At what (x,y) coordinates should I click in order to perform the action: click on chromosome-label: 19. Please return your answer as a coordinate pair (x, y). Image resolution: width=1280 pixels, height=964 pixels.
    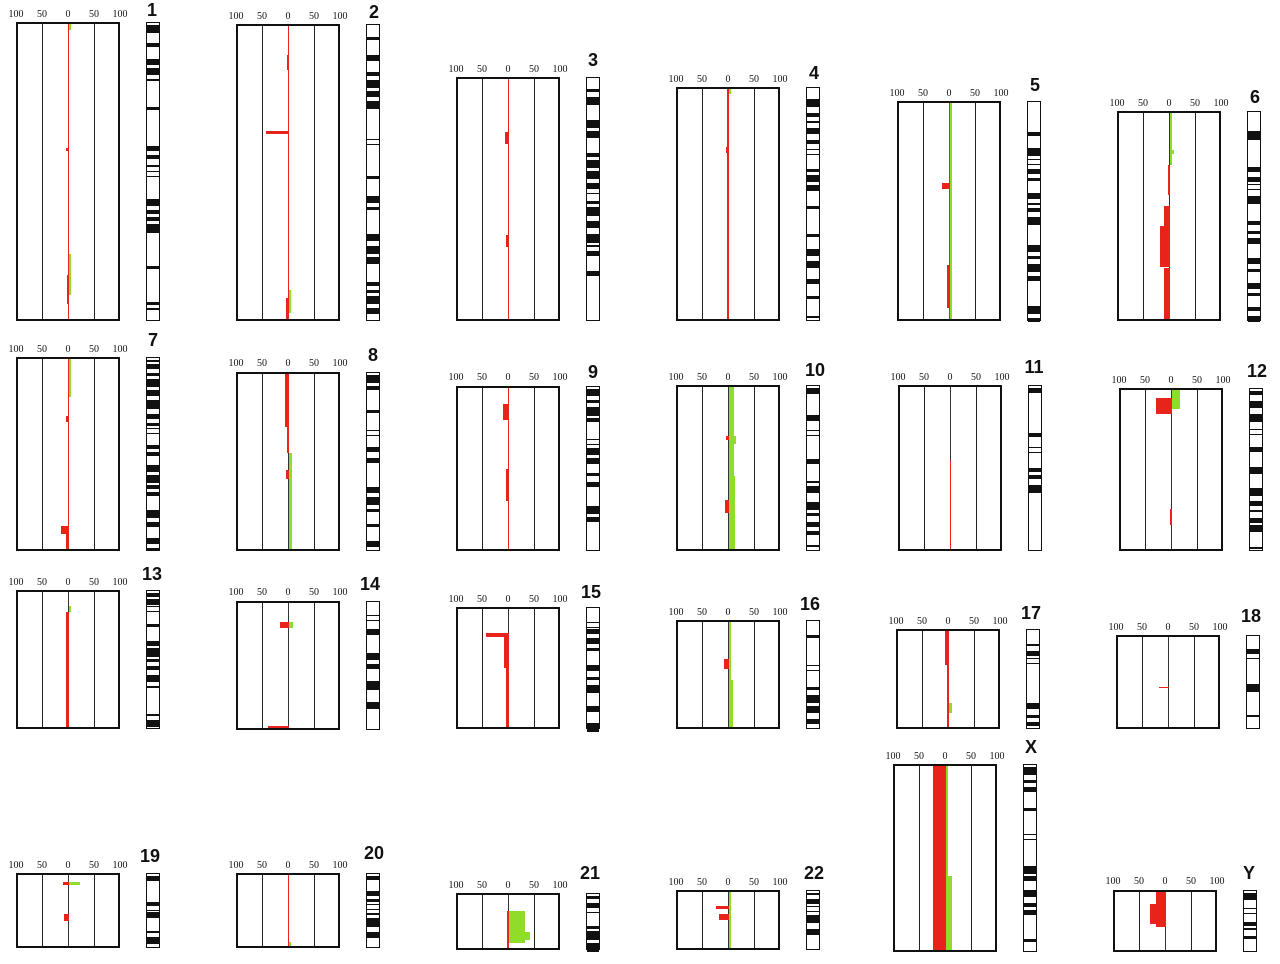
    Looking at the image, I should click on (150, 856).